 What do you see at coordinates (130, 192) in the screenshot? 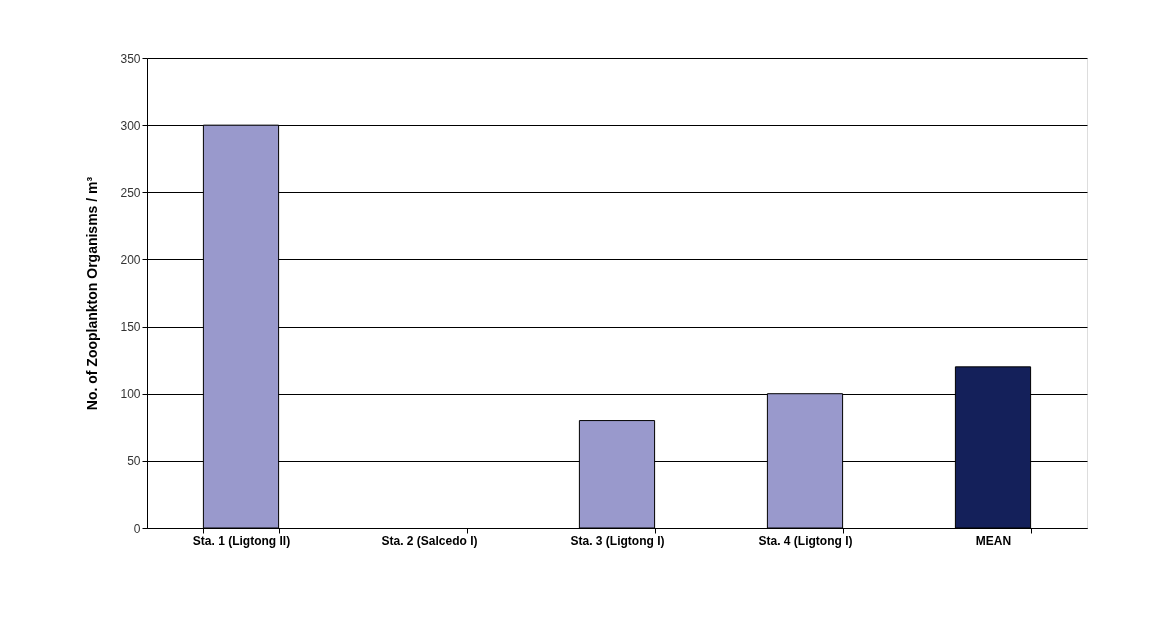
I see `y-tick-label: 250` at bounding box center [130, 192].